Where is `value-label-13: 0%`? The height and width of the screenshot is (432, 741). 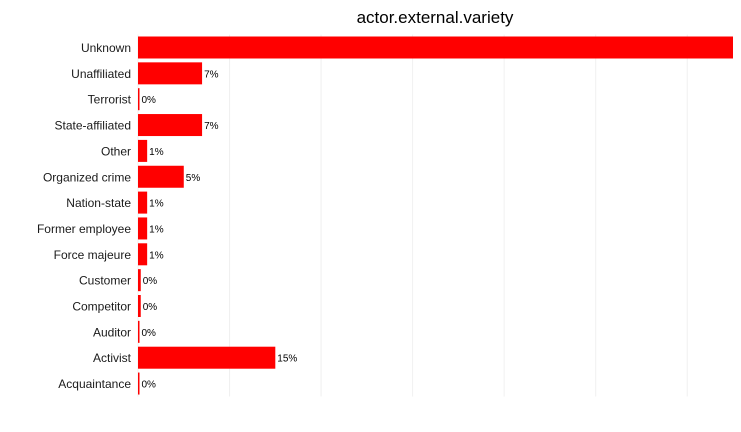
value-label-13: 0% is located at coordinates (149, 385).